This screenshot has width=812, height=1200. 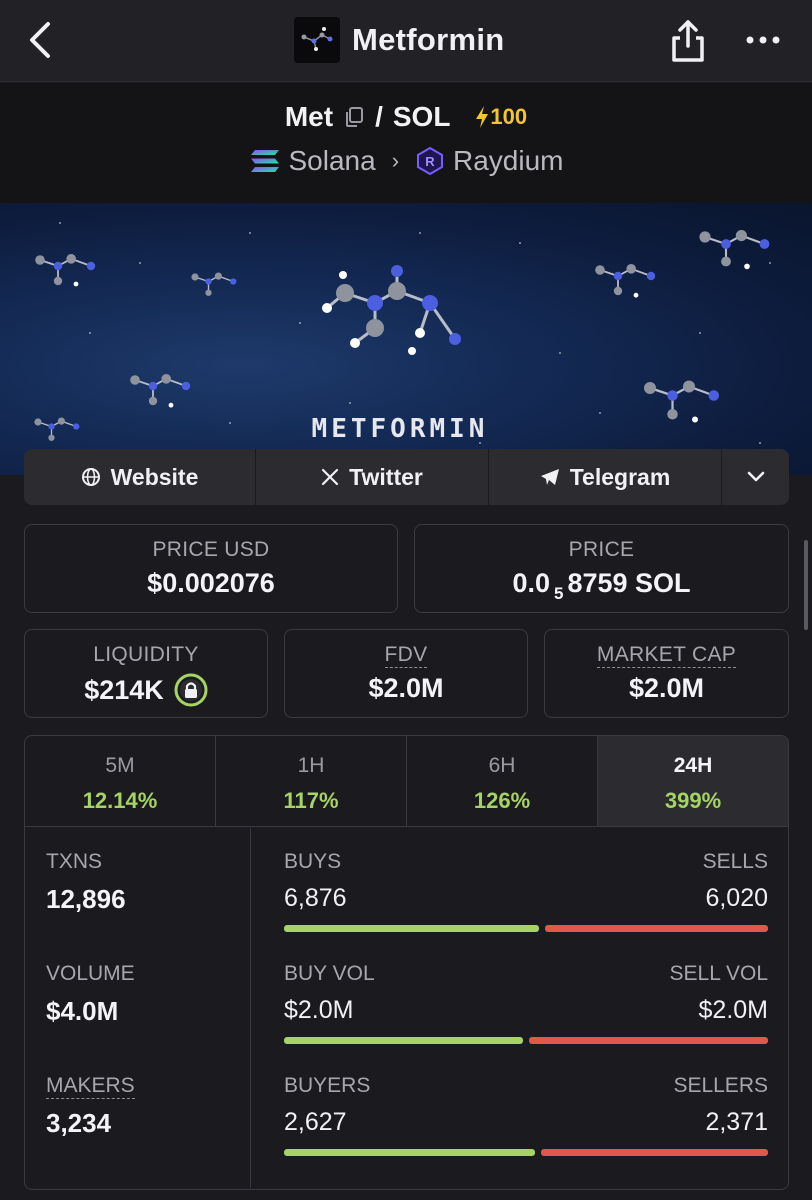 I want to click on tab-label: 6H, so click(x=502, y=765).